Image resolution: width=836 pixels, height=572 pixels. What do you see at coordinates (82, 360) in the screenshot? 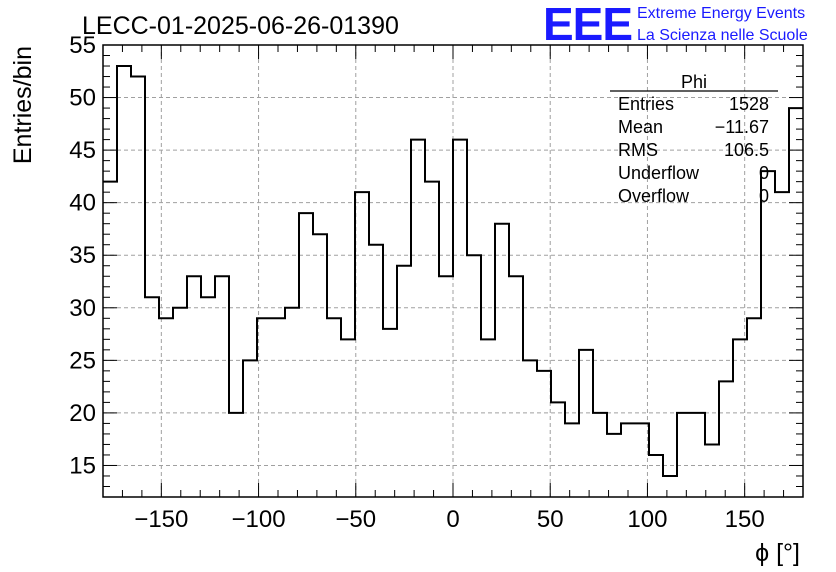
I see `y-tick-label: 25` at bounding box center [82, 360].